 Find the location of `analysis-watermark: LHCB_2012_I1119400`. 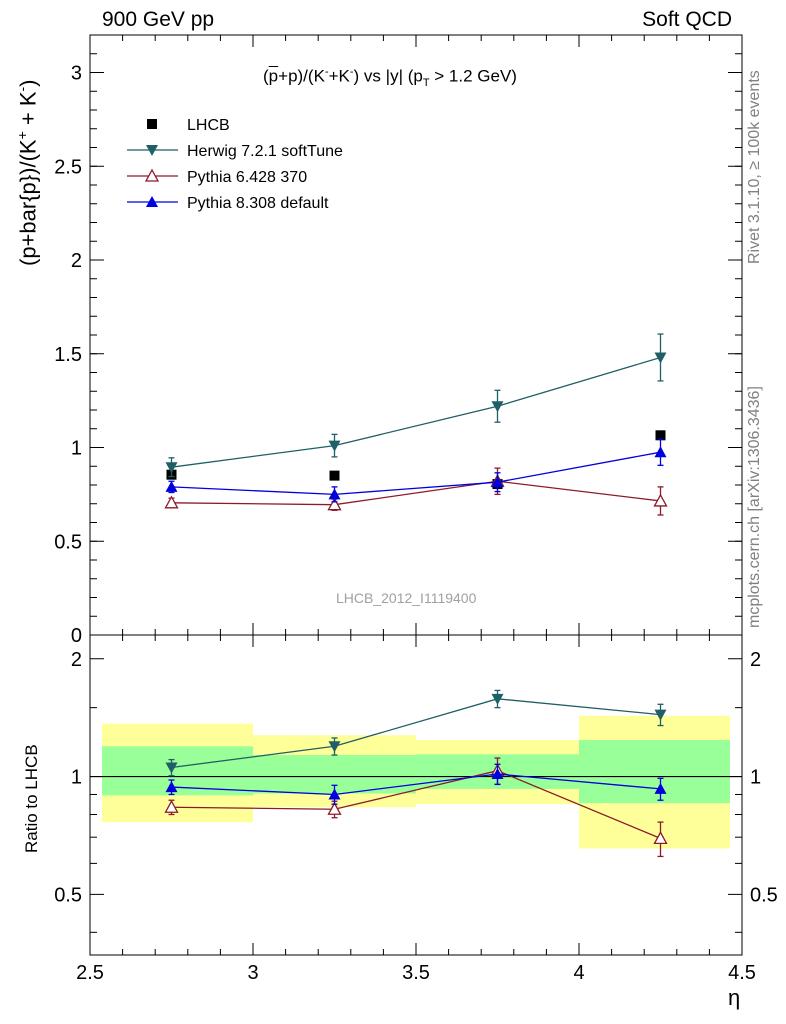

analysis-watermark: LHCB_2012_I1119400 is located at coordinates (406, 598).